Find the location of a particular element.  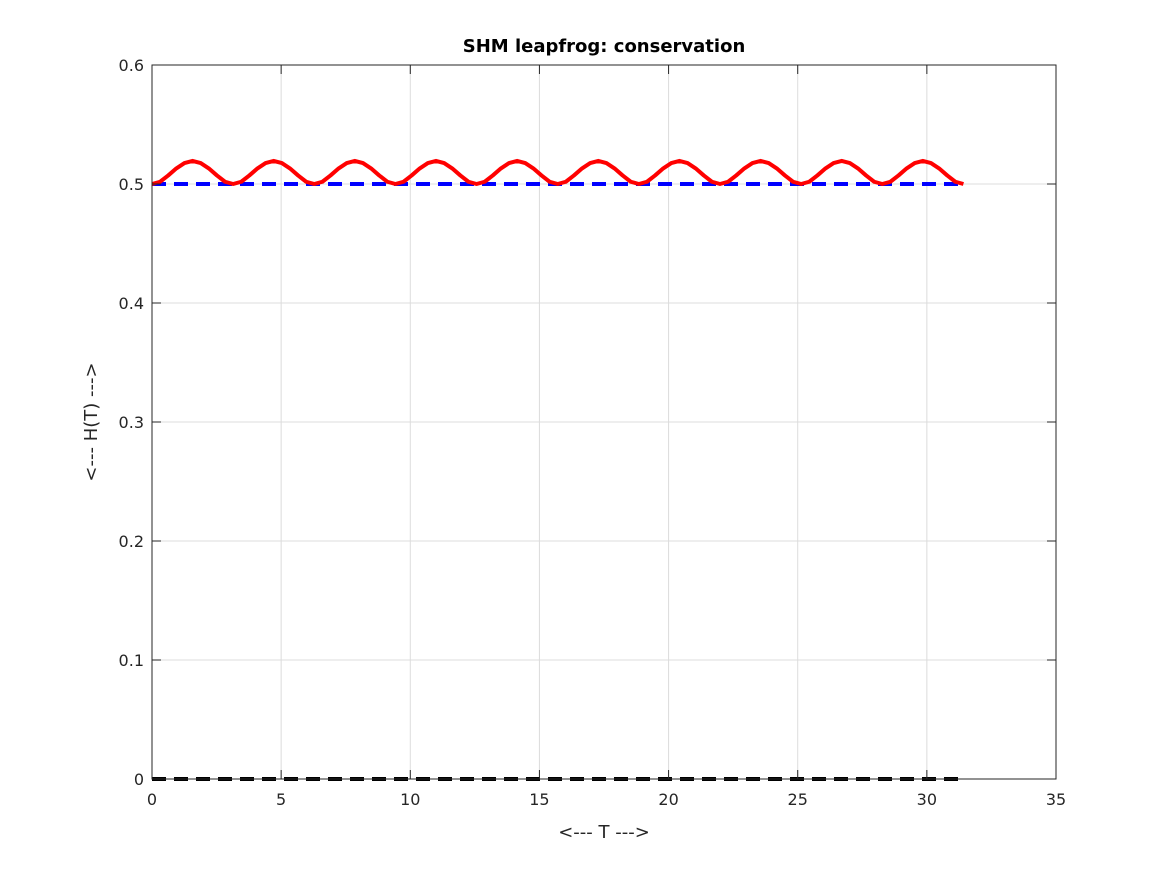

y-tick-label: 0.1 is located at coordinates (131, 660).